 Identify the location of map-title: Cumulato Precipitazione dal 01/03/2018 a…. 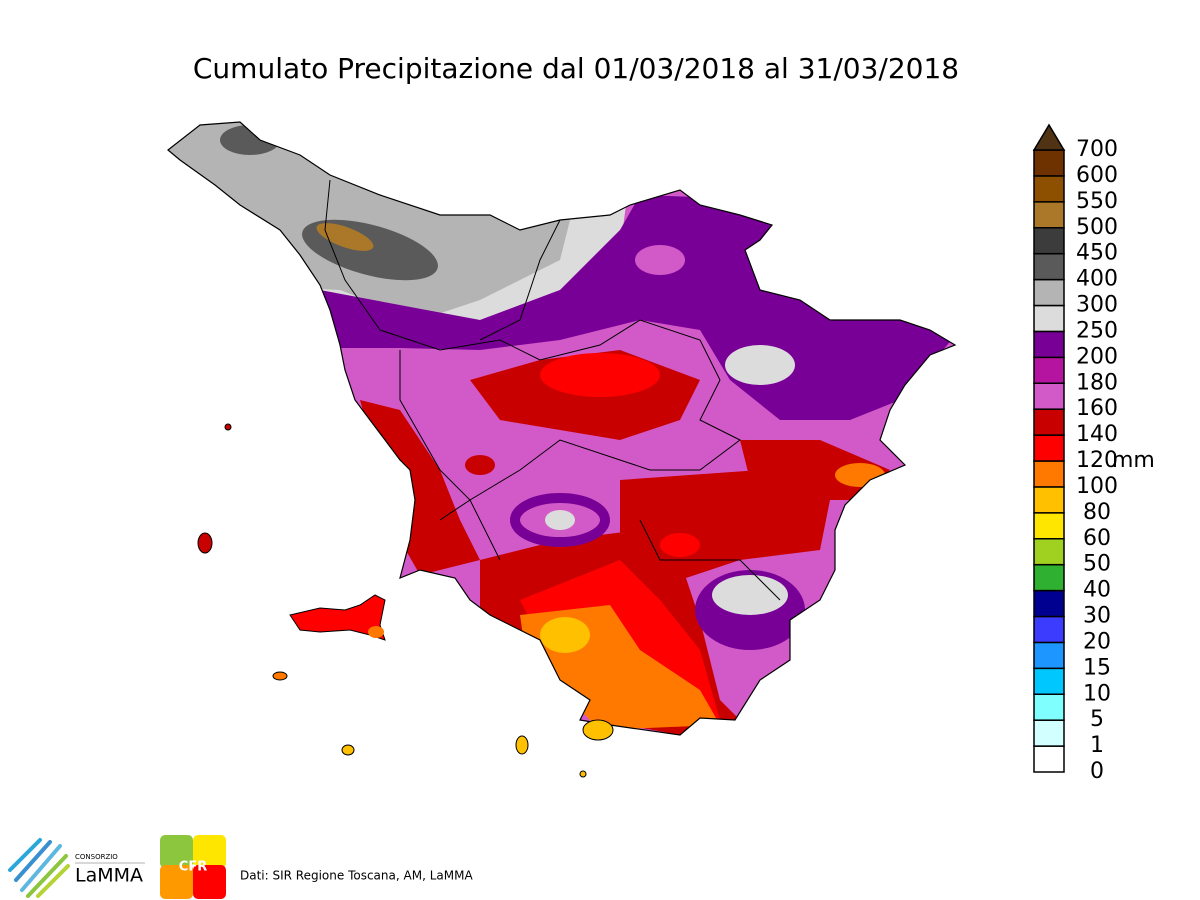
(576, 68).